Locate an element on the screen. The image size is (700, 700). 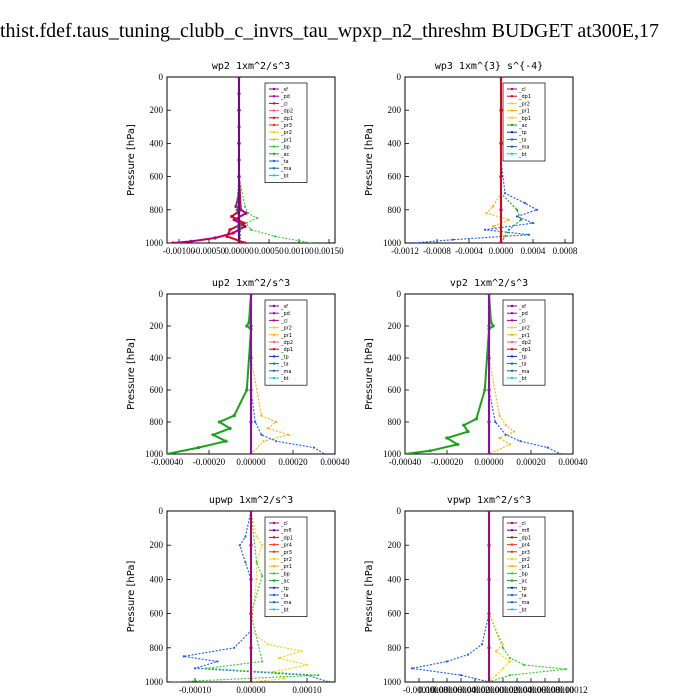
series-line_ta is located at coordinates (256, 596).